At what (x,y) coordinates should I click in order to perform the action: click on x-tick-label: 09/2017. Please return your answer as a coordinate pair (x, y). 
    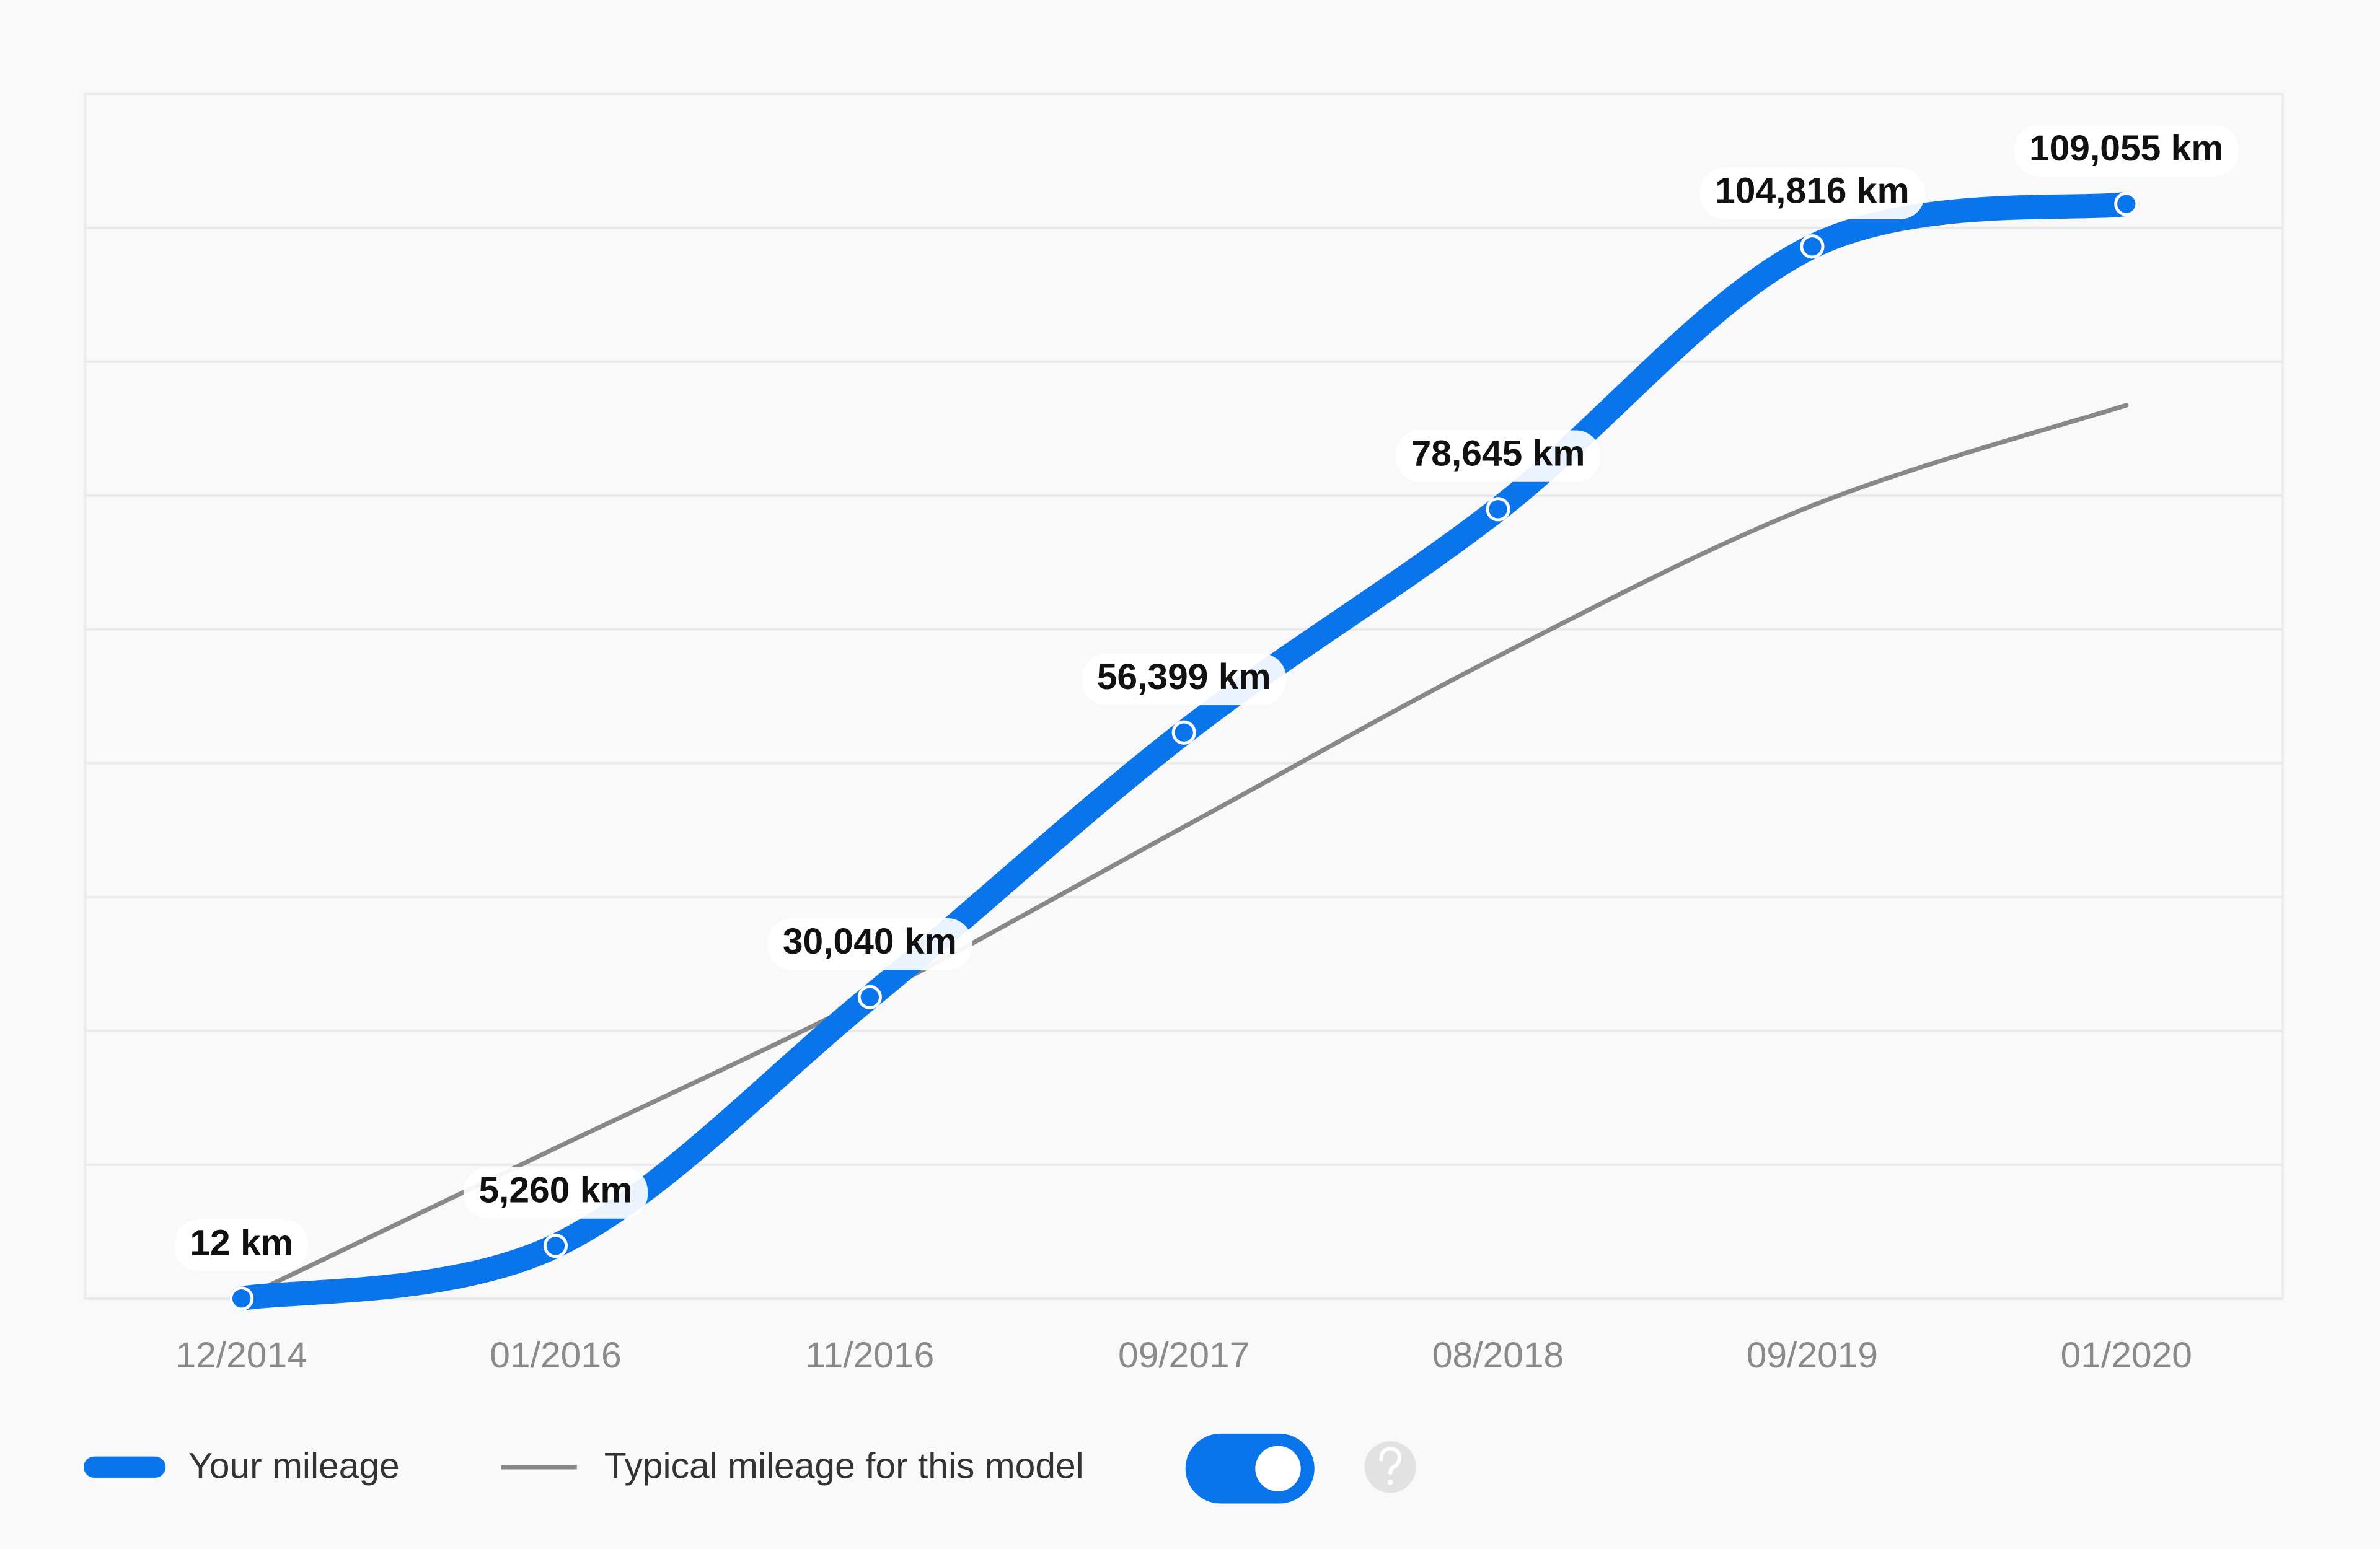
    Looking at the image, I should click on (1184, 1355).